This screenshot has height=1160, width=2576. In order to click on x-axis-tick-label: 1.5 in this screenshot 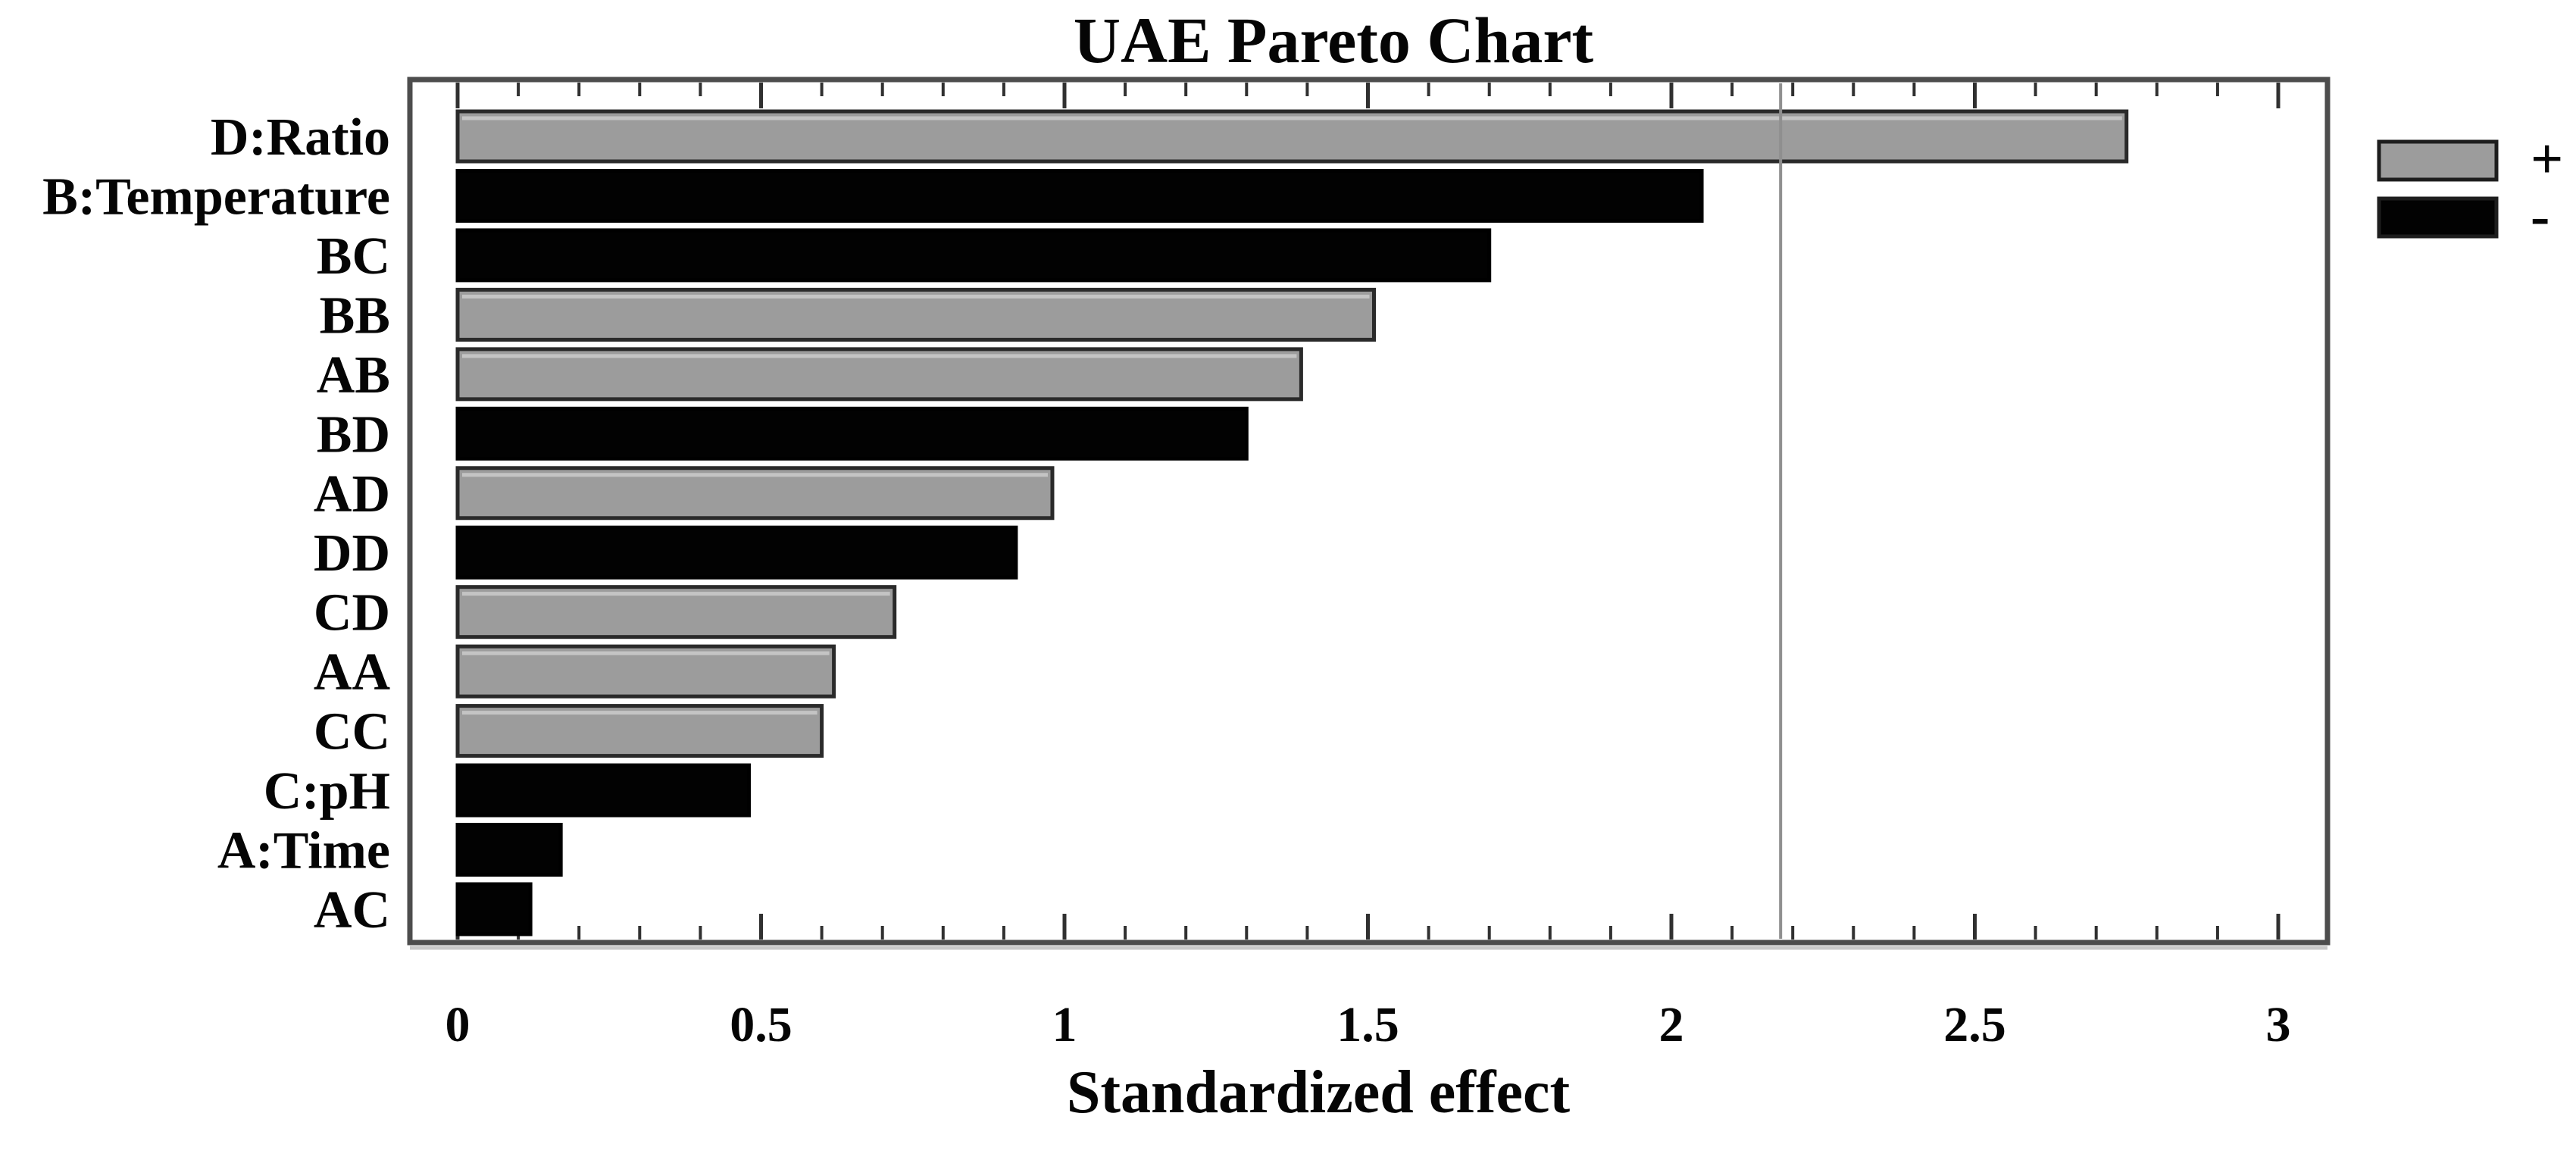, I will do `click(1367, 1024)`.